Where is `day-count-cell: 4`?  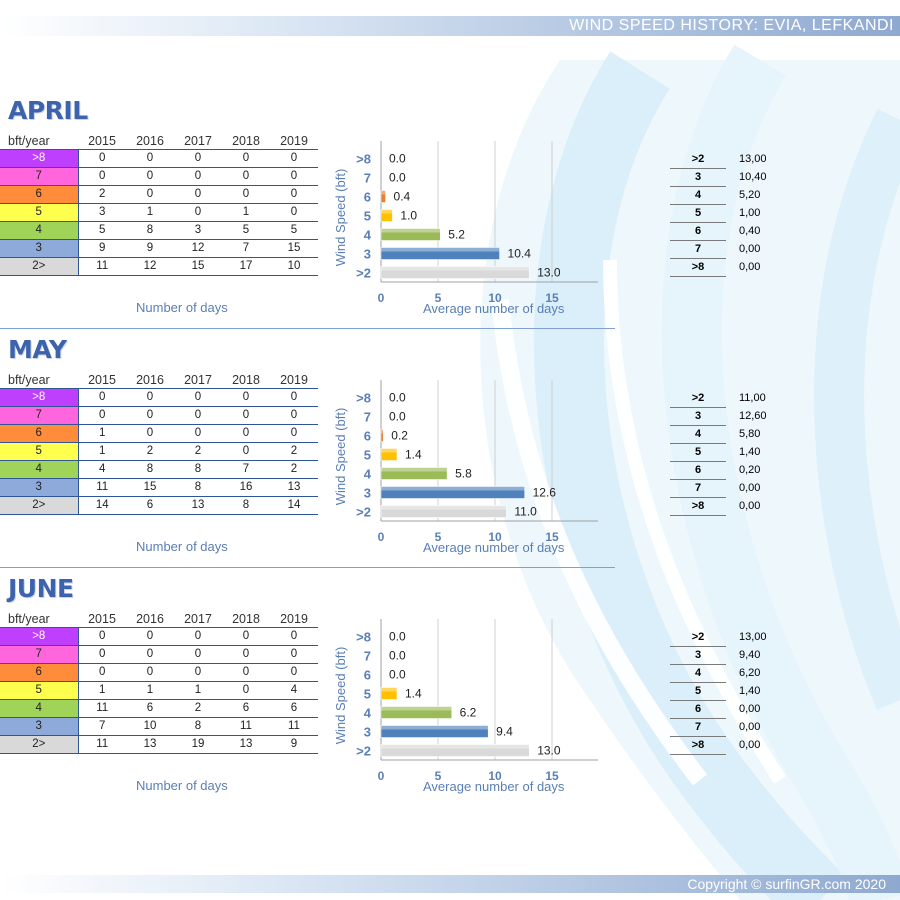 day-count-cell: 4 is located at coordinates (294, 690).